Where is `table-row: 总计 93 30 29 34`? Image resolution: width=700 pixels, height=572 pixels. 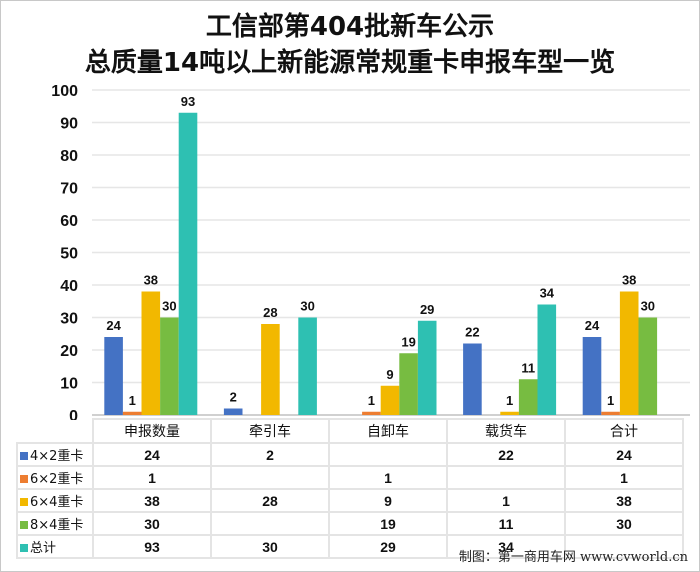 table-row: 总计 93 30 29 34 is located at coordinates (350, 546).